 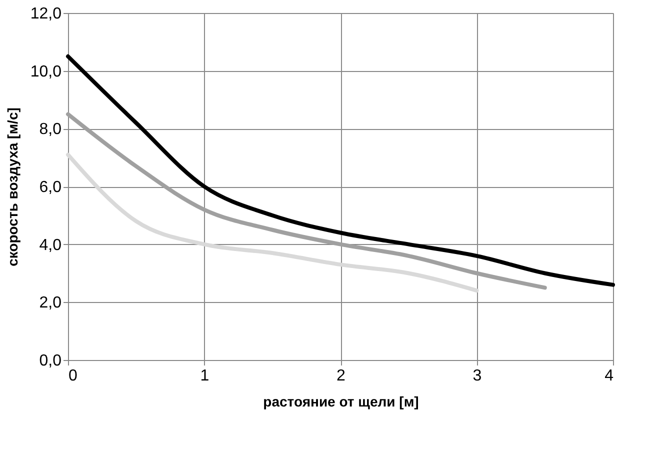 What do you see at coordinates (12, 187) in the screenshot?
I see `y-axis-title: скорость воздуха [м/с]` at bounding box center [12, 187].